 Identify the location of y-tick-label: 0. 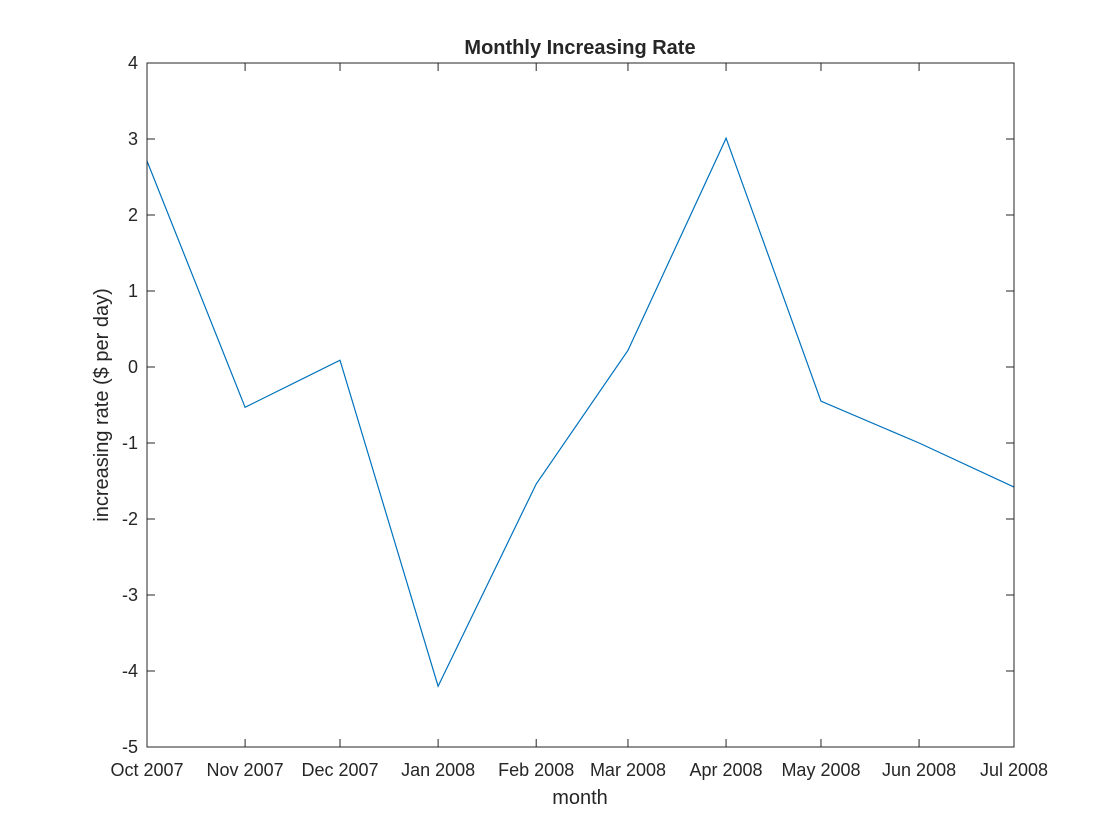
(133, 367).